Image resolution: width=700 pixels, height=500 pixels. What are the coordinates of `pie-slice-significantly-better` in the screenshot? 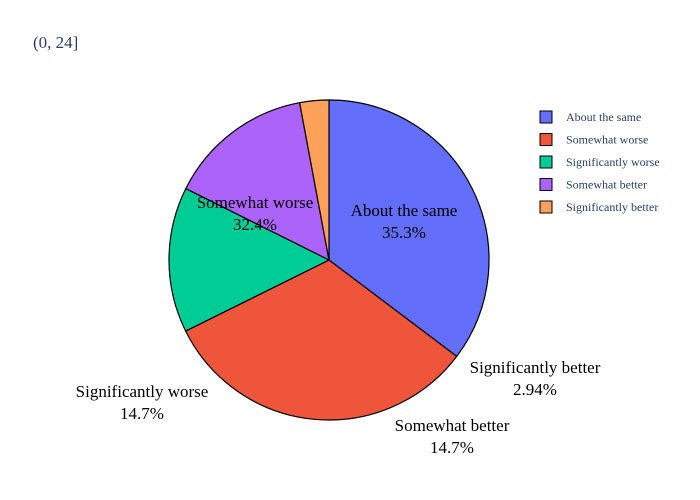 It's located at (314, 180).